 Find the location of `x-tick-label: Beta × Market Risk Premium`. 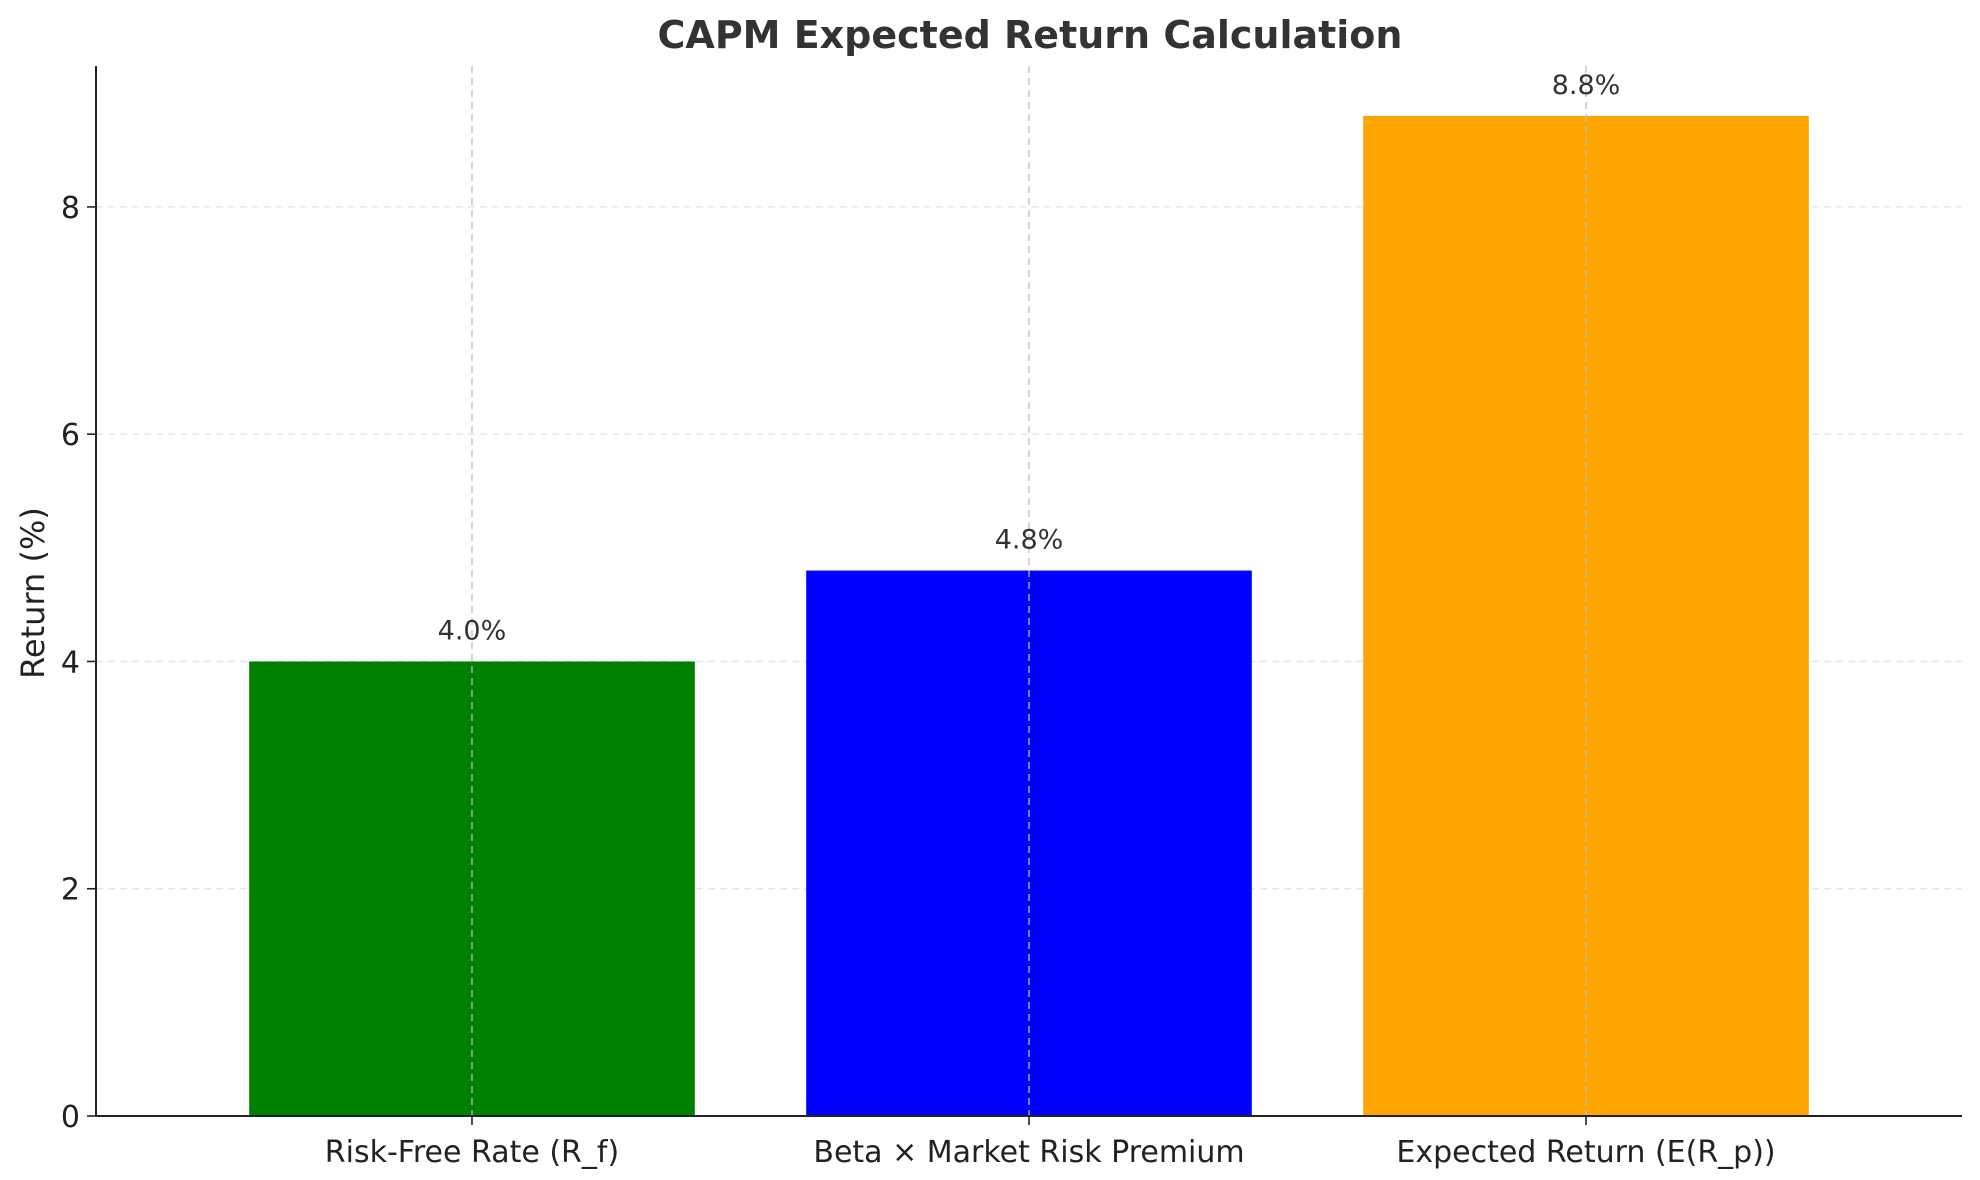

x-tick-label: Beta × Market Risk Premium is located at coordinates (1028, 1152).